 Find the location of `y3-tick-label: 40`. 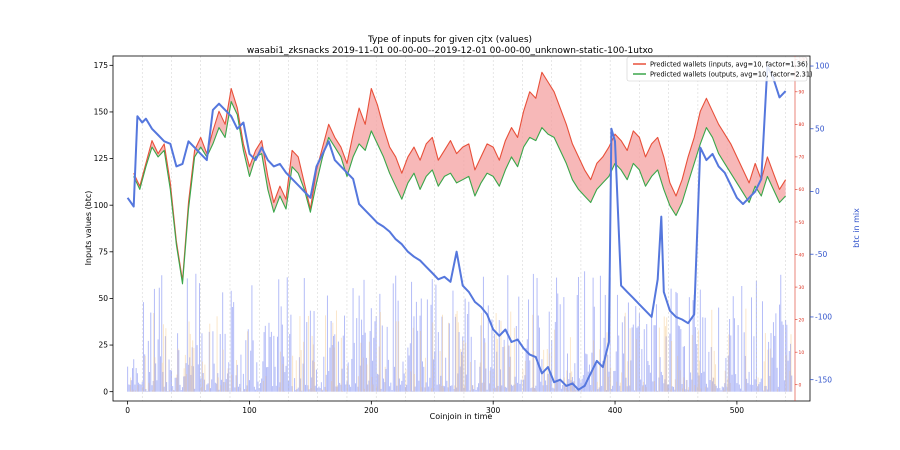

y3-tick-label: 40 is located at coordinates (802, 255).